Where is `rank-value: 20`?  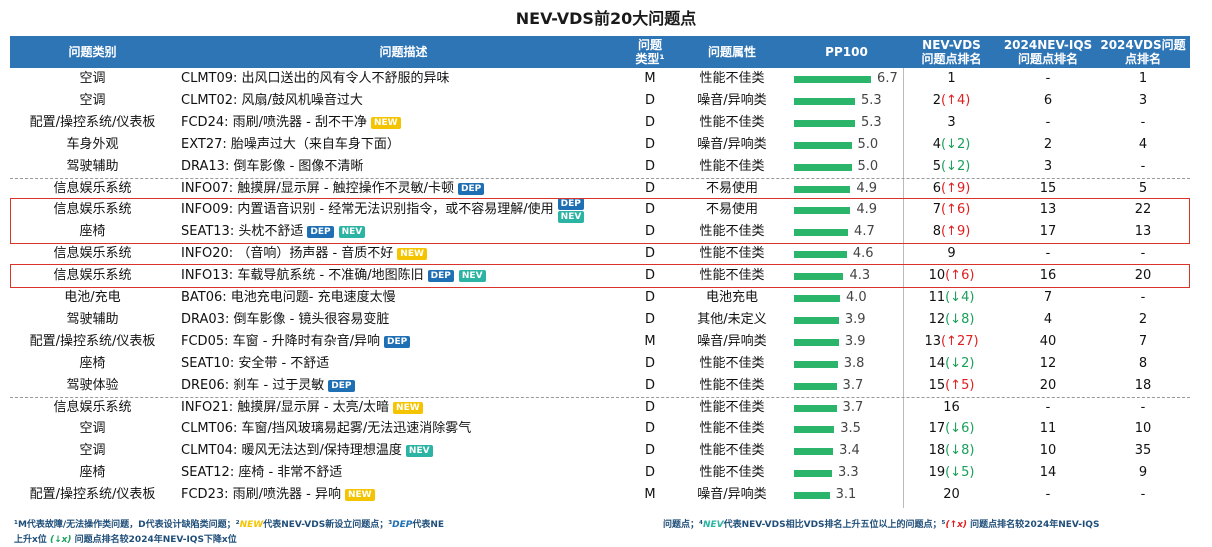
rank-value: 20 is located at coordinates (951, 495).